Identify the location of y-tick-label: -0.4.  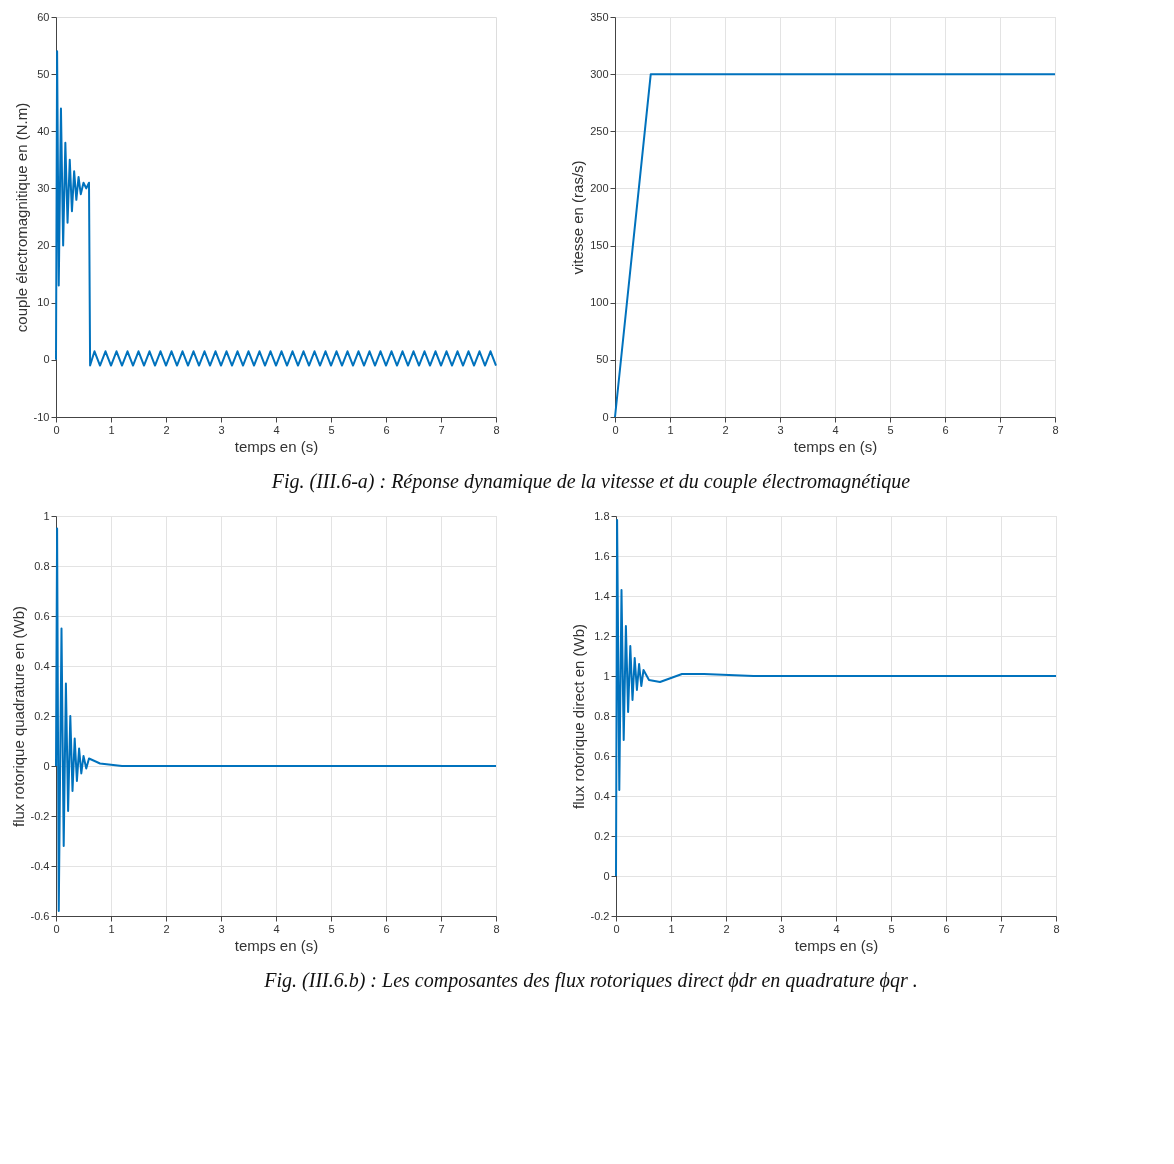
(40, 865).